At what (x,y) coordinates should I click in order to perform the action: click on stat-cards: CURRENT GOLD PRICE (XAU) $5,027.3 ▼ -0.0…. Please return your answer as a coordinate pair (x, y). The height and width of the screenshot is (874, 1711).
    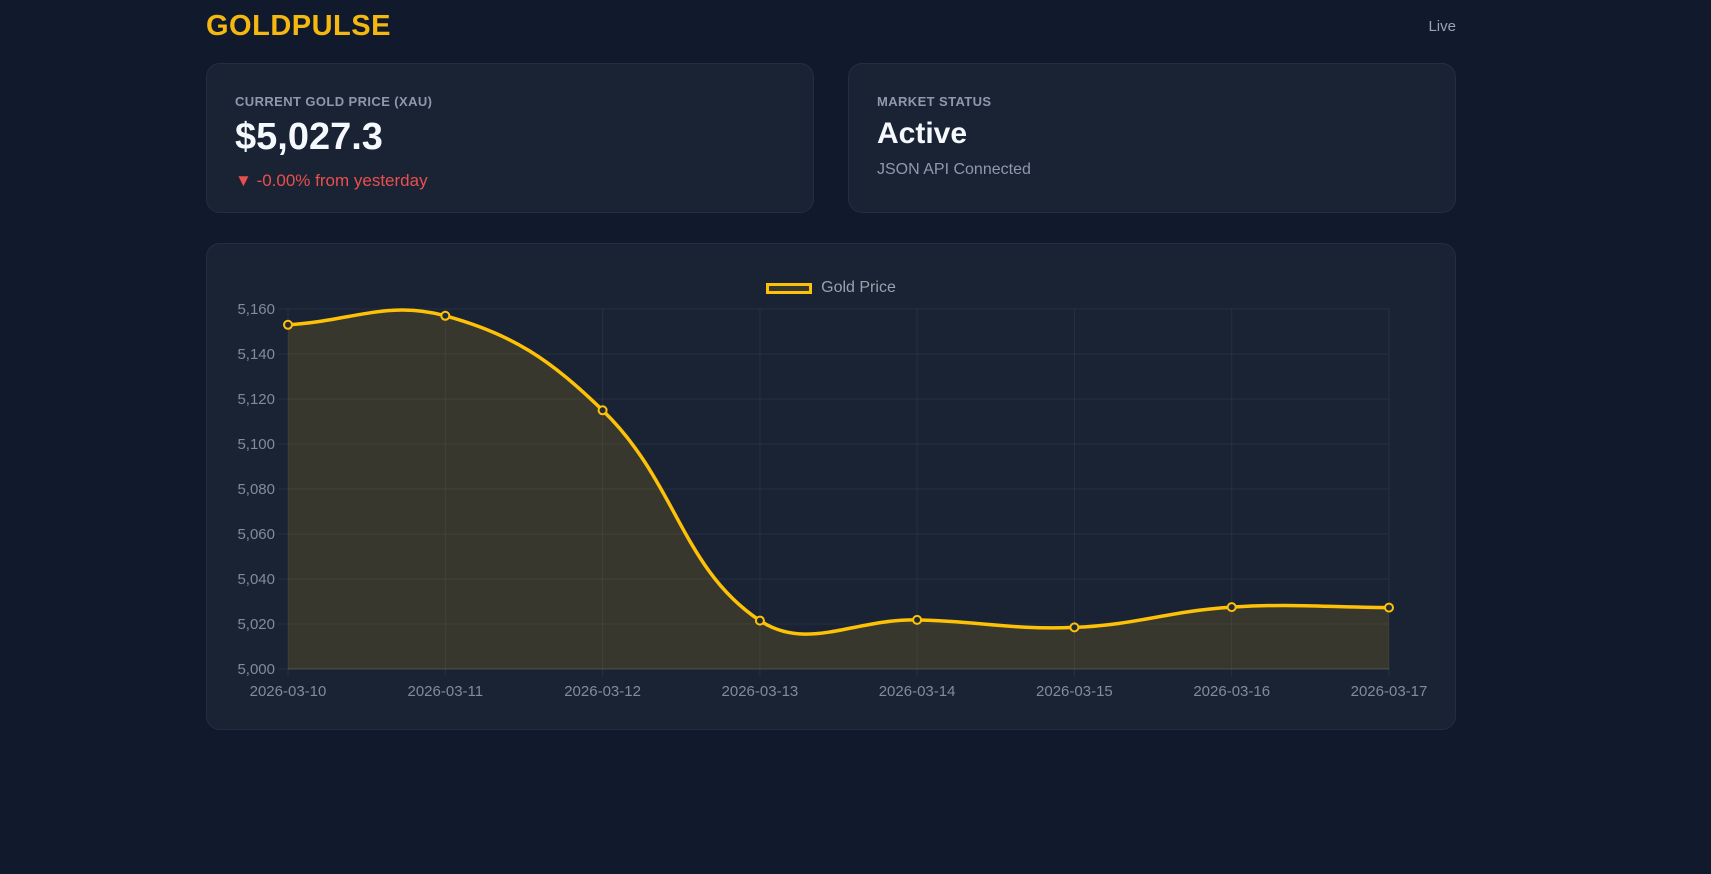
    Looking at the image, I should click on (831, 138).